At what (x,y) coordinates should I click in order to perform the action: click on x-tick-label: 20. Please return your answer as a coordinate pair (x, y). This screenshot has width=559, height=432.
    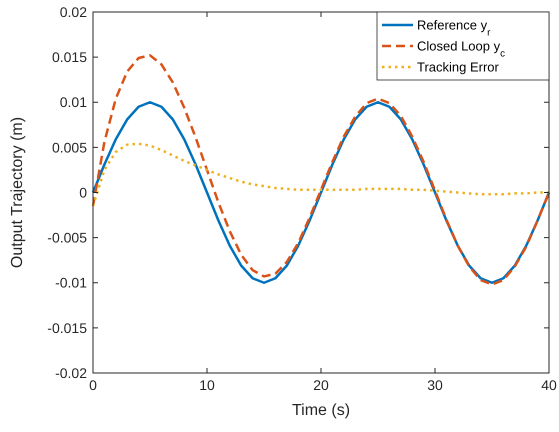
    Looking at the image, I should click on (321, 385).